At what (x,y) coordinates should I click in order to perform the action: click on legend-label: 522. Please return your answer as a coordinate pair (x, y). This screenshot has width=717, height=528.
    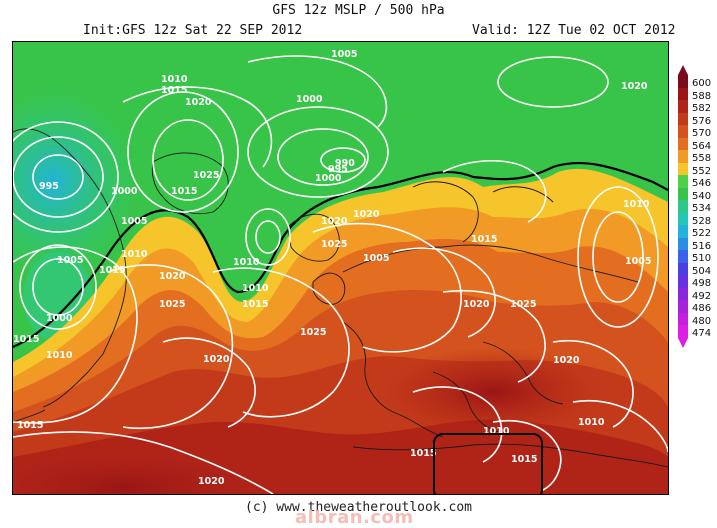
    Looking at the image, I should click on (702, 233).